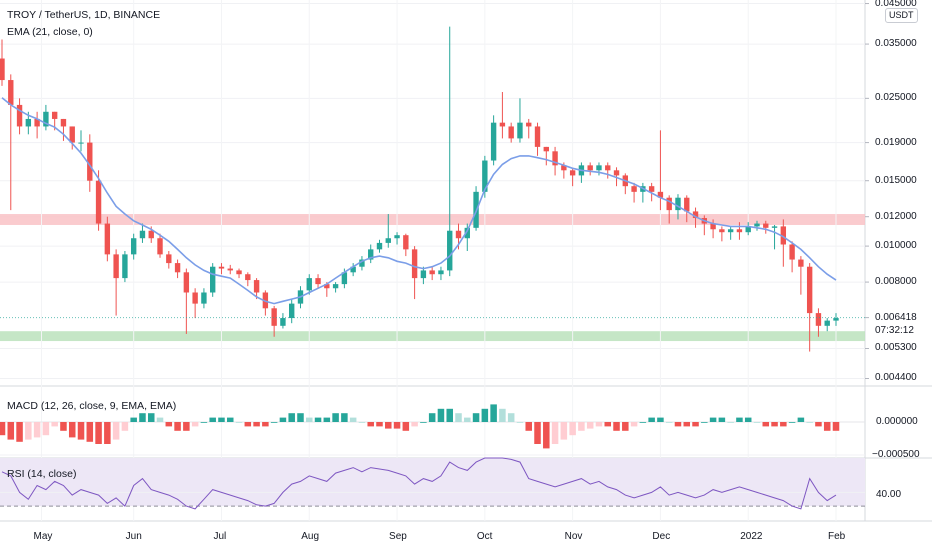 Image resolution: width=932 pixels, height=550 pixels. What do you see at coordinates (133, 536) in the screenshot?
I see `time-tick-label: Jun` at bounding box center [133, 536].